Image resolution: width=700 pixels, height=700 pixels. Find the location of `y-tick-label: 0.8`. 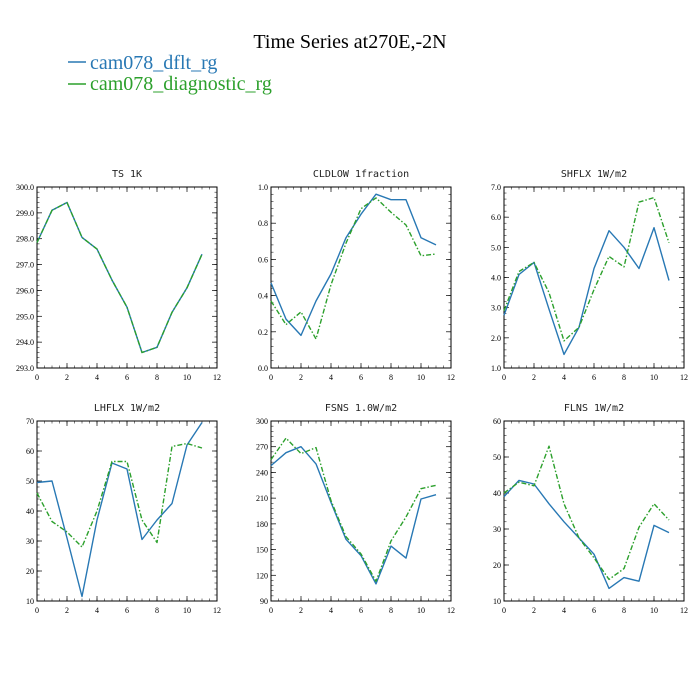

y-tick-label: 0.8 is located at coordinates (263, 223).